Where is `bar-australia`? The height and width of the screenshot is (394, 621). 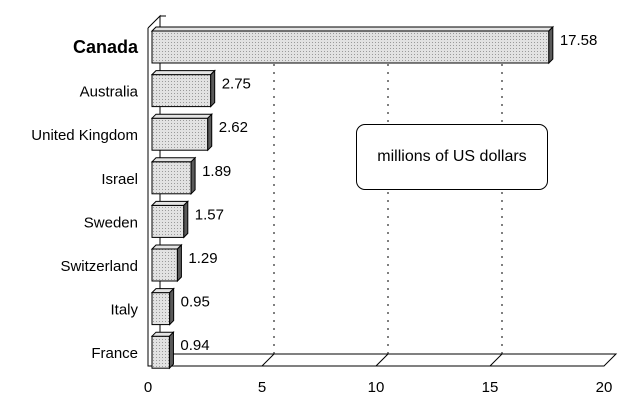
bar-australia is located at coordinates (183, 88).